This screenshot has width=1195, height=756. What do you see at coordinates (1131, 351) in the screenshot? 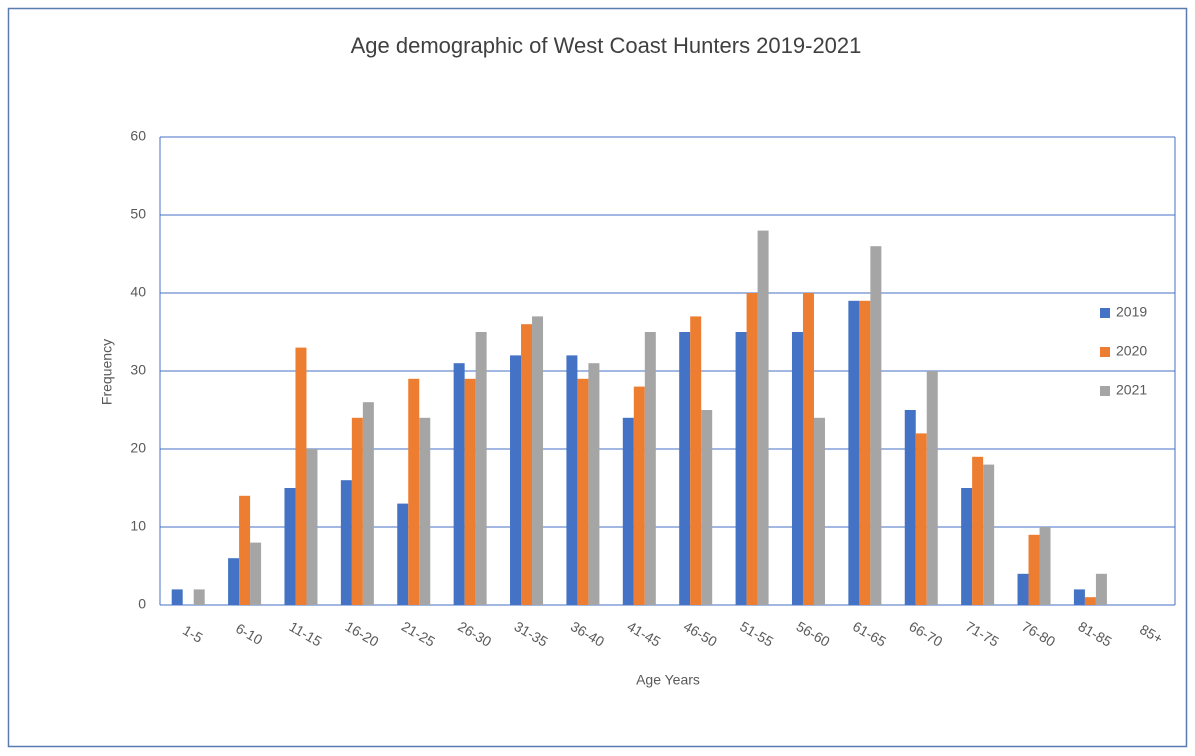
I see `legend-label: 2020` at bounding box center [1131, 351].